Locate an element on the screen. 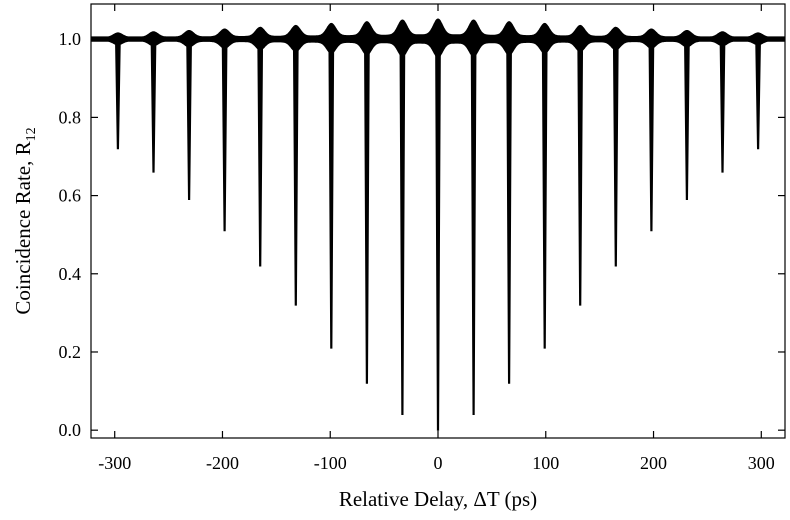  x-tick-label: 0 is located at coordinates (438, 463).